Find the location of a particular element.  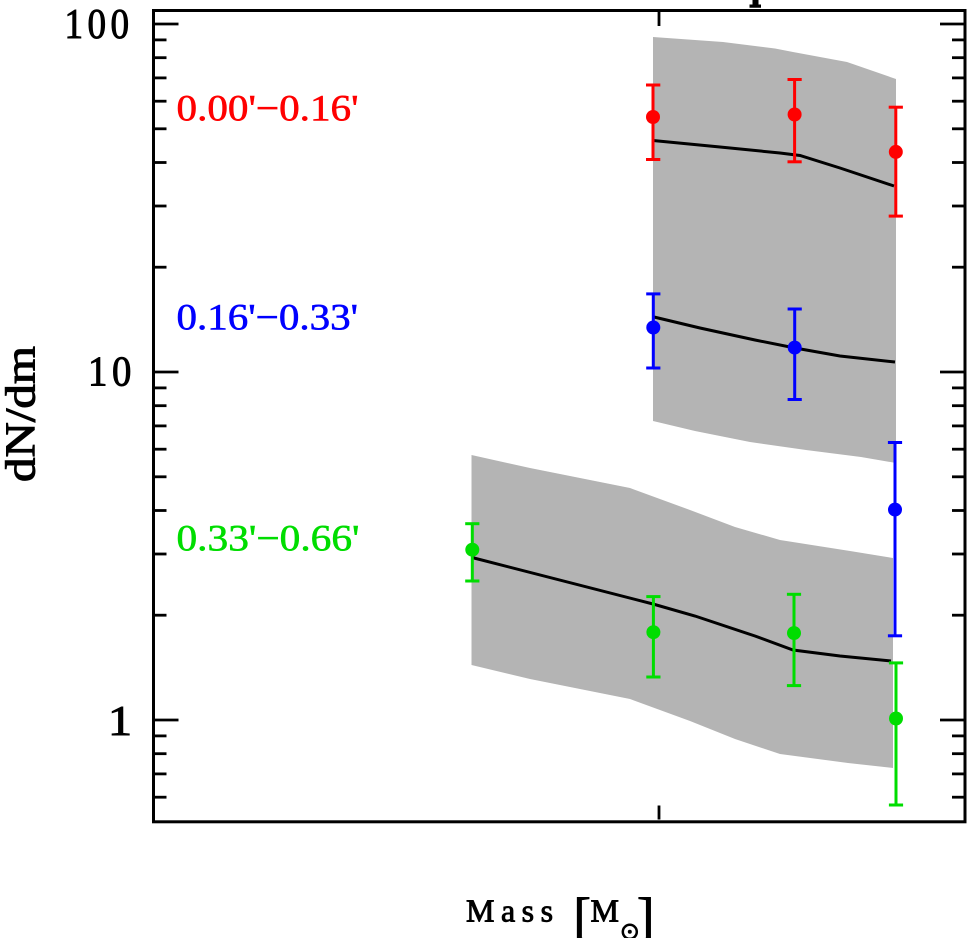

svg-text: M is located at coordinates (605, 911).